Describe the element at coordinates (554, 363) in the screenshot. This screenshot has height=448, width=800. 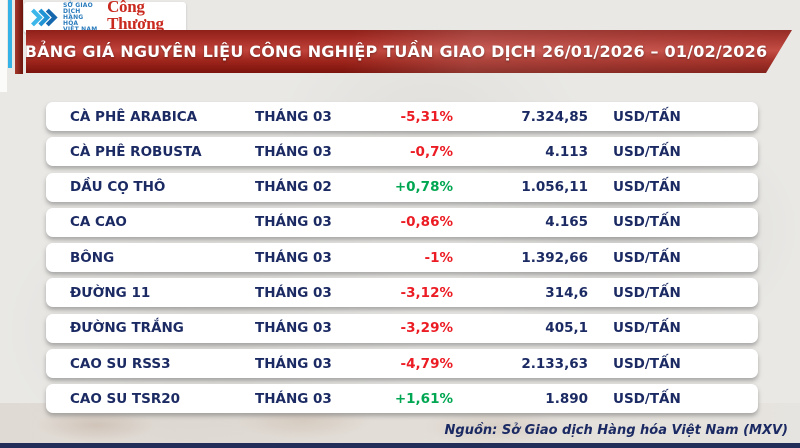
I see `price-value: 2.133,63` at that location.